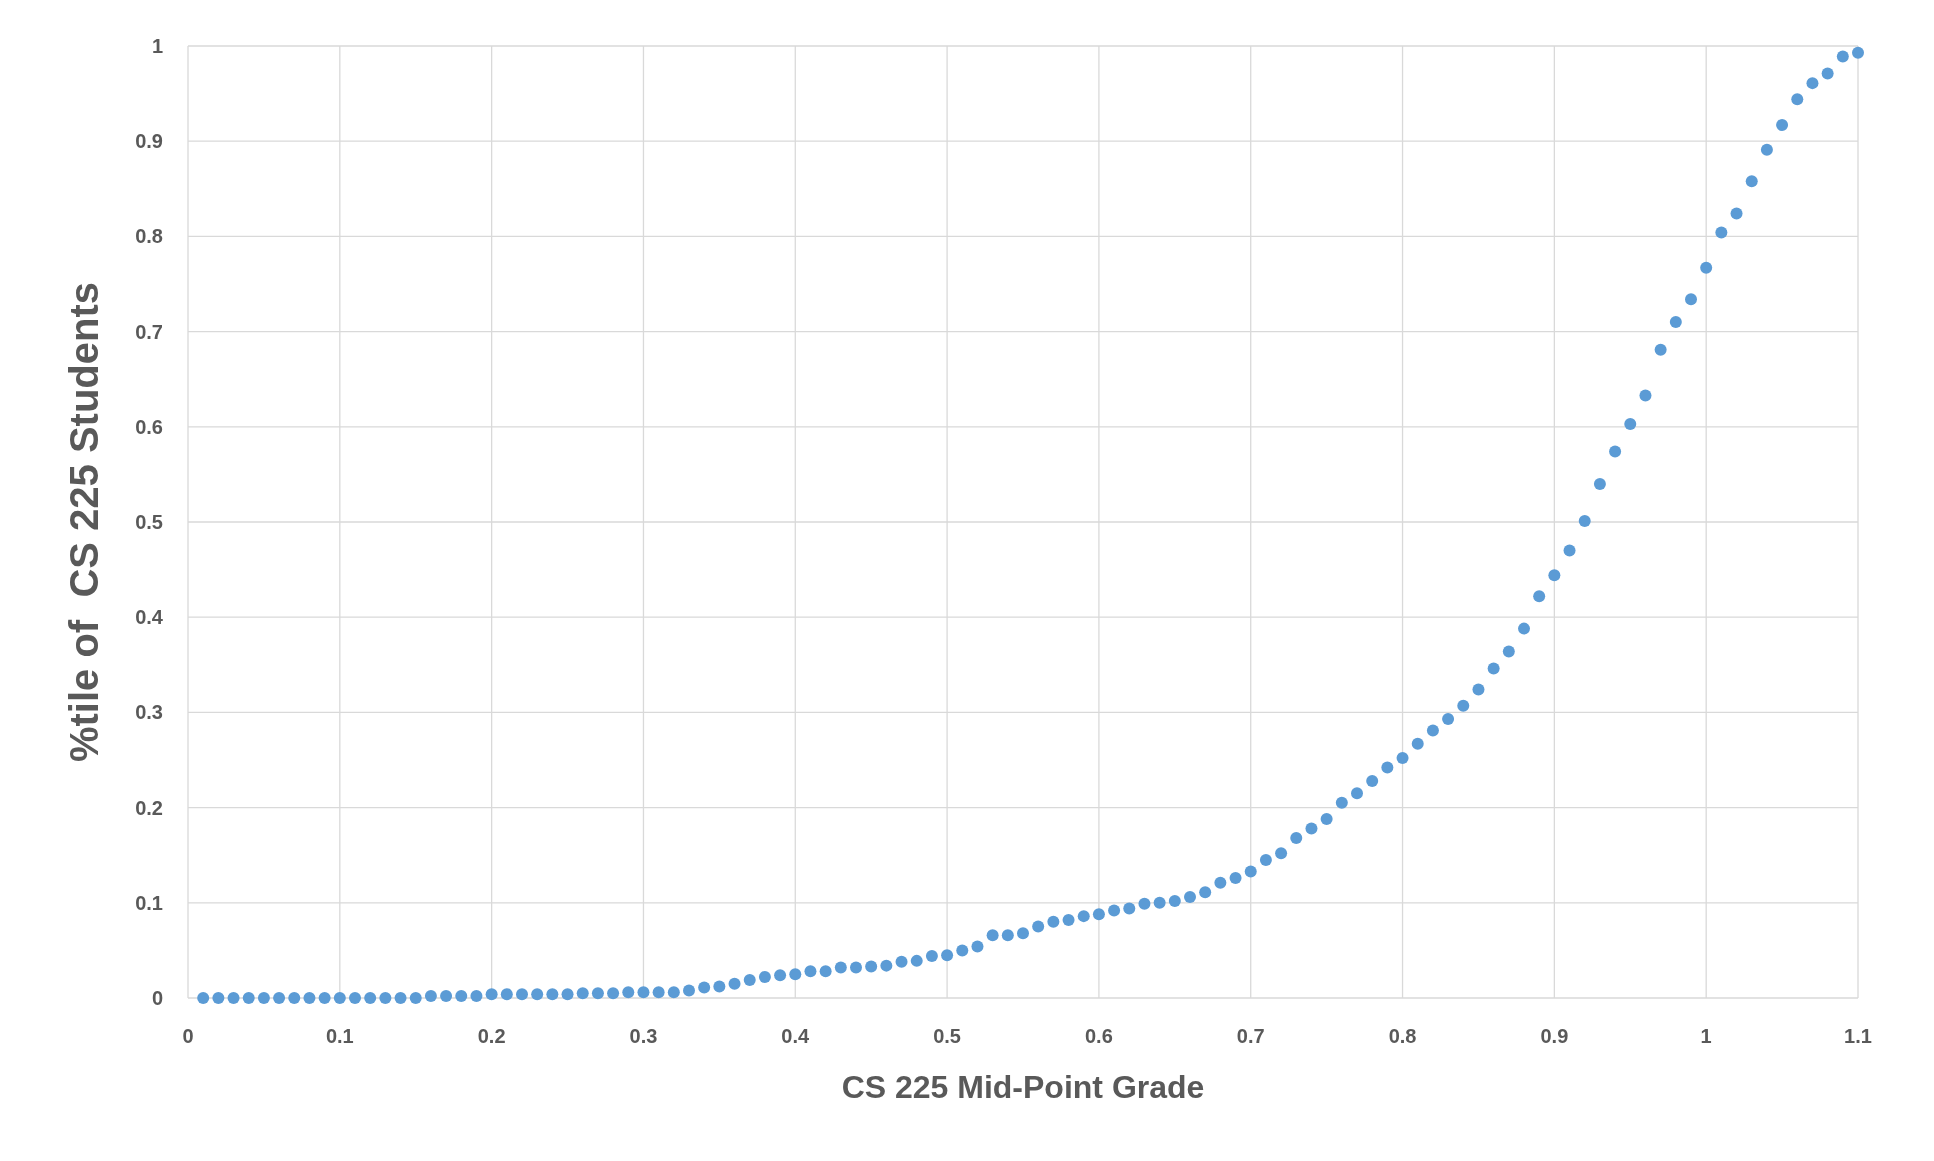 The height and width of the screenshot is (1161, 1934). Describe the element at coordinates (1554, 1036) in the screenshot. I see `x-tick-label: 0.9` at that location.